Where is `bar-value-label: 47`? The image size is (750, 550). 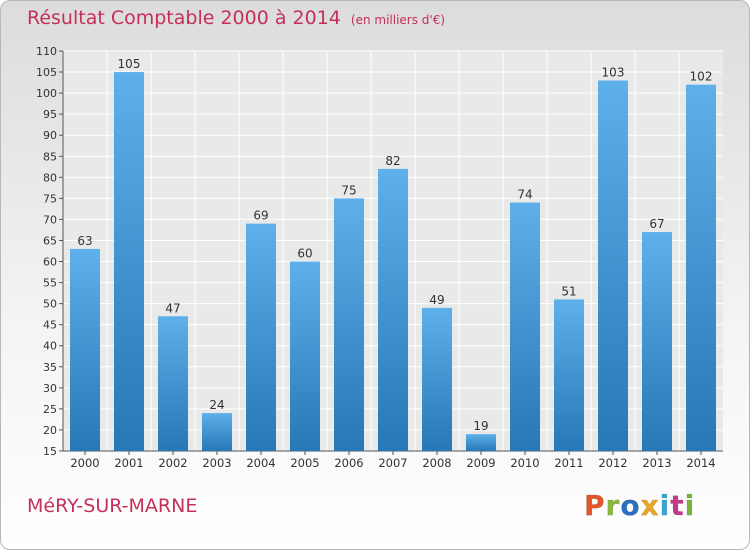
bar-value-label: 47 is located at coordinates (172, 308).